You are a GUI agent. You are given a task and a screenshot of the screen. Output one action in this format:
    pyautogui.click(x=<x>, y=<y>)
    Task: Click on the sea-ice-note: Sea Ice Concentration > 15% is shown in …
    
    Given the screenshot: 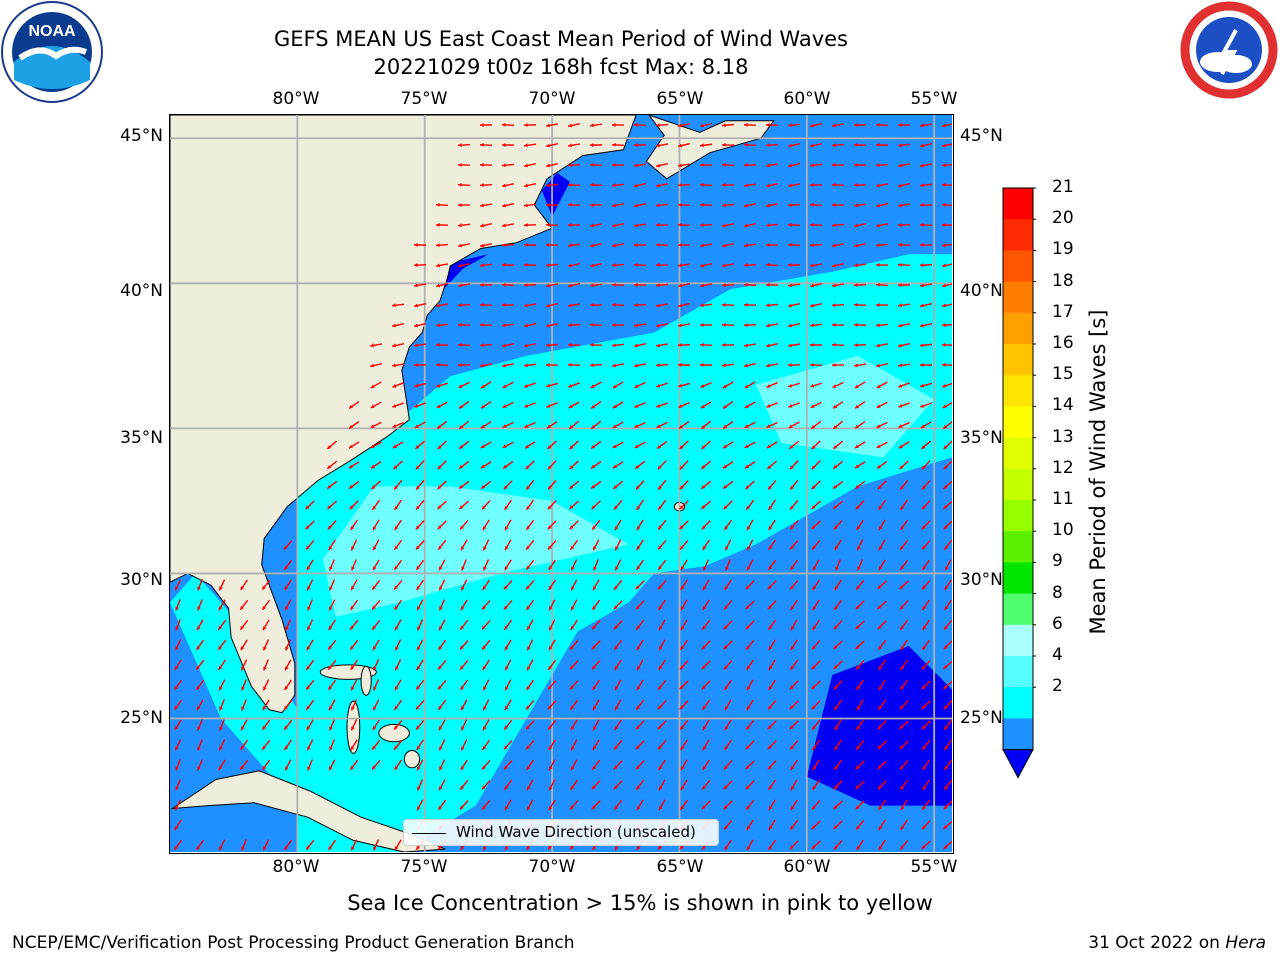 What is the action you would take?
    pyautogui.click(x=640, y=903)
    